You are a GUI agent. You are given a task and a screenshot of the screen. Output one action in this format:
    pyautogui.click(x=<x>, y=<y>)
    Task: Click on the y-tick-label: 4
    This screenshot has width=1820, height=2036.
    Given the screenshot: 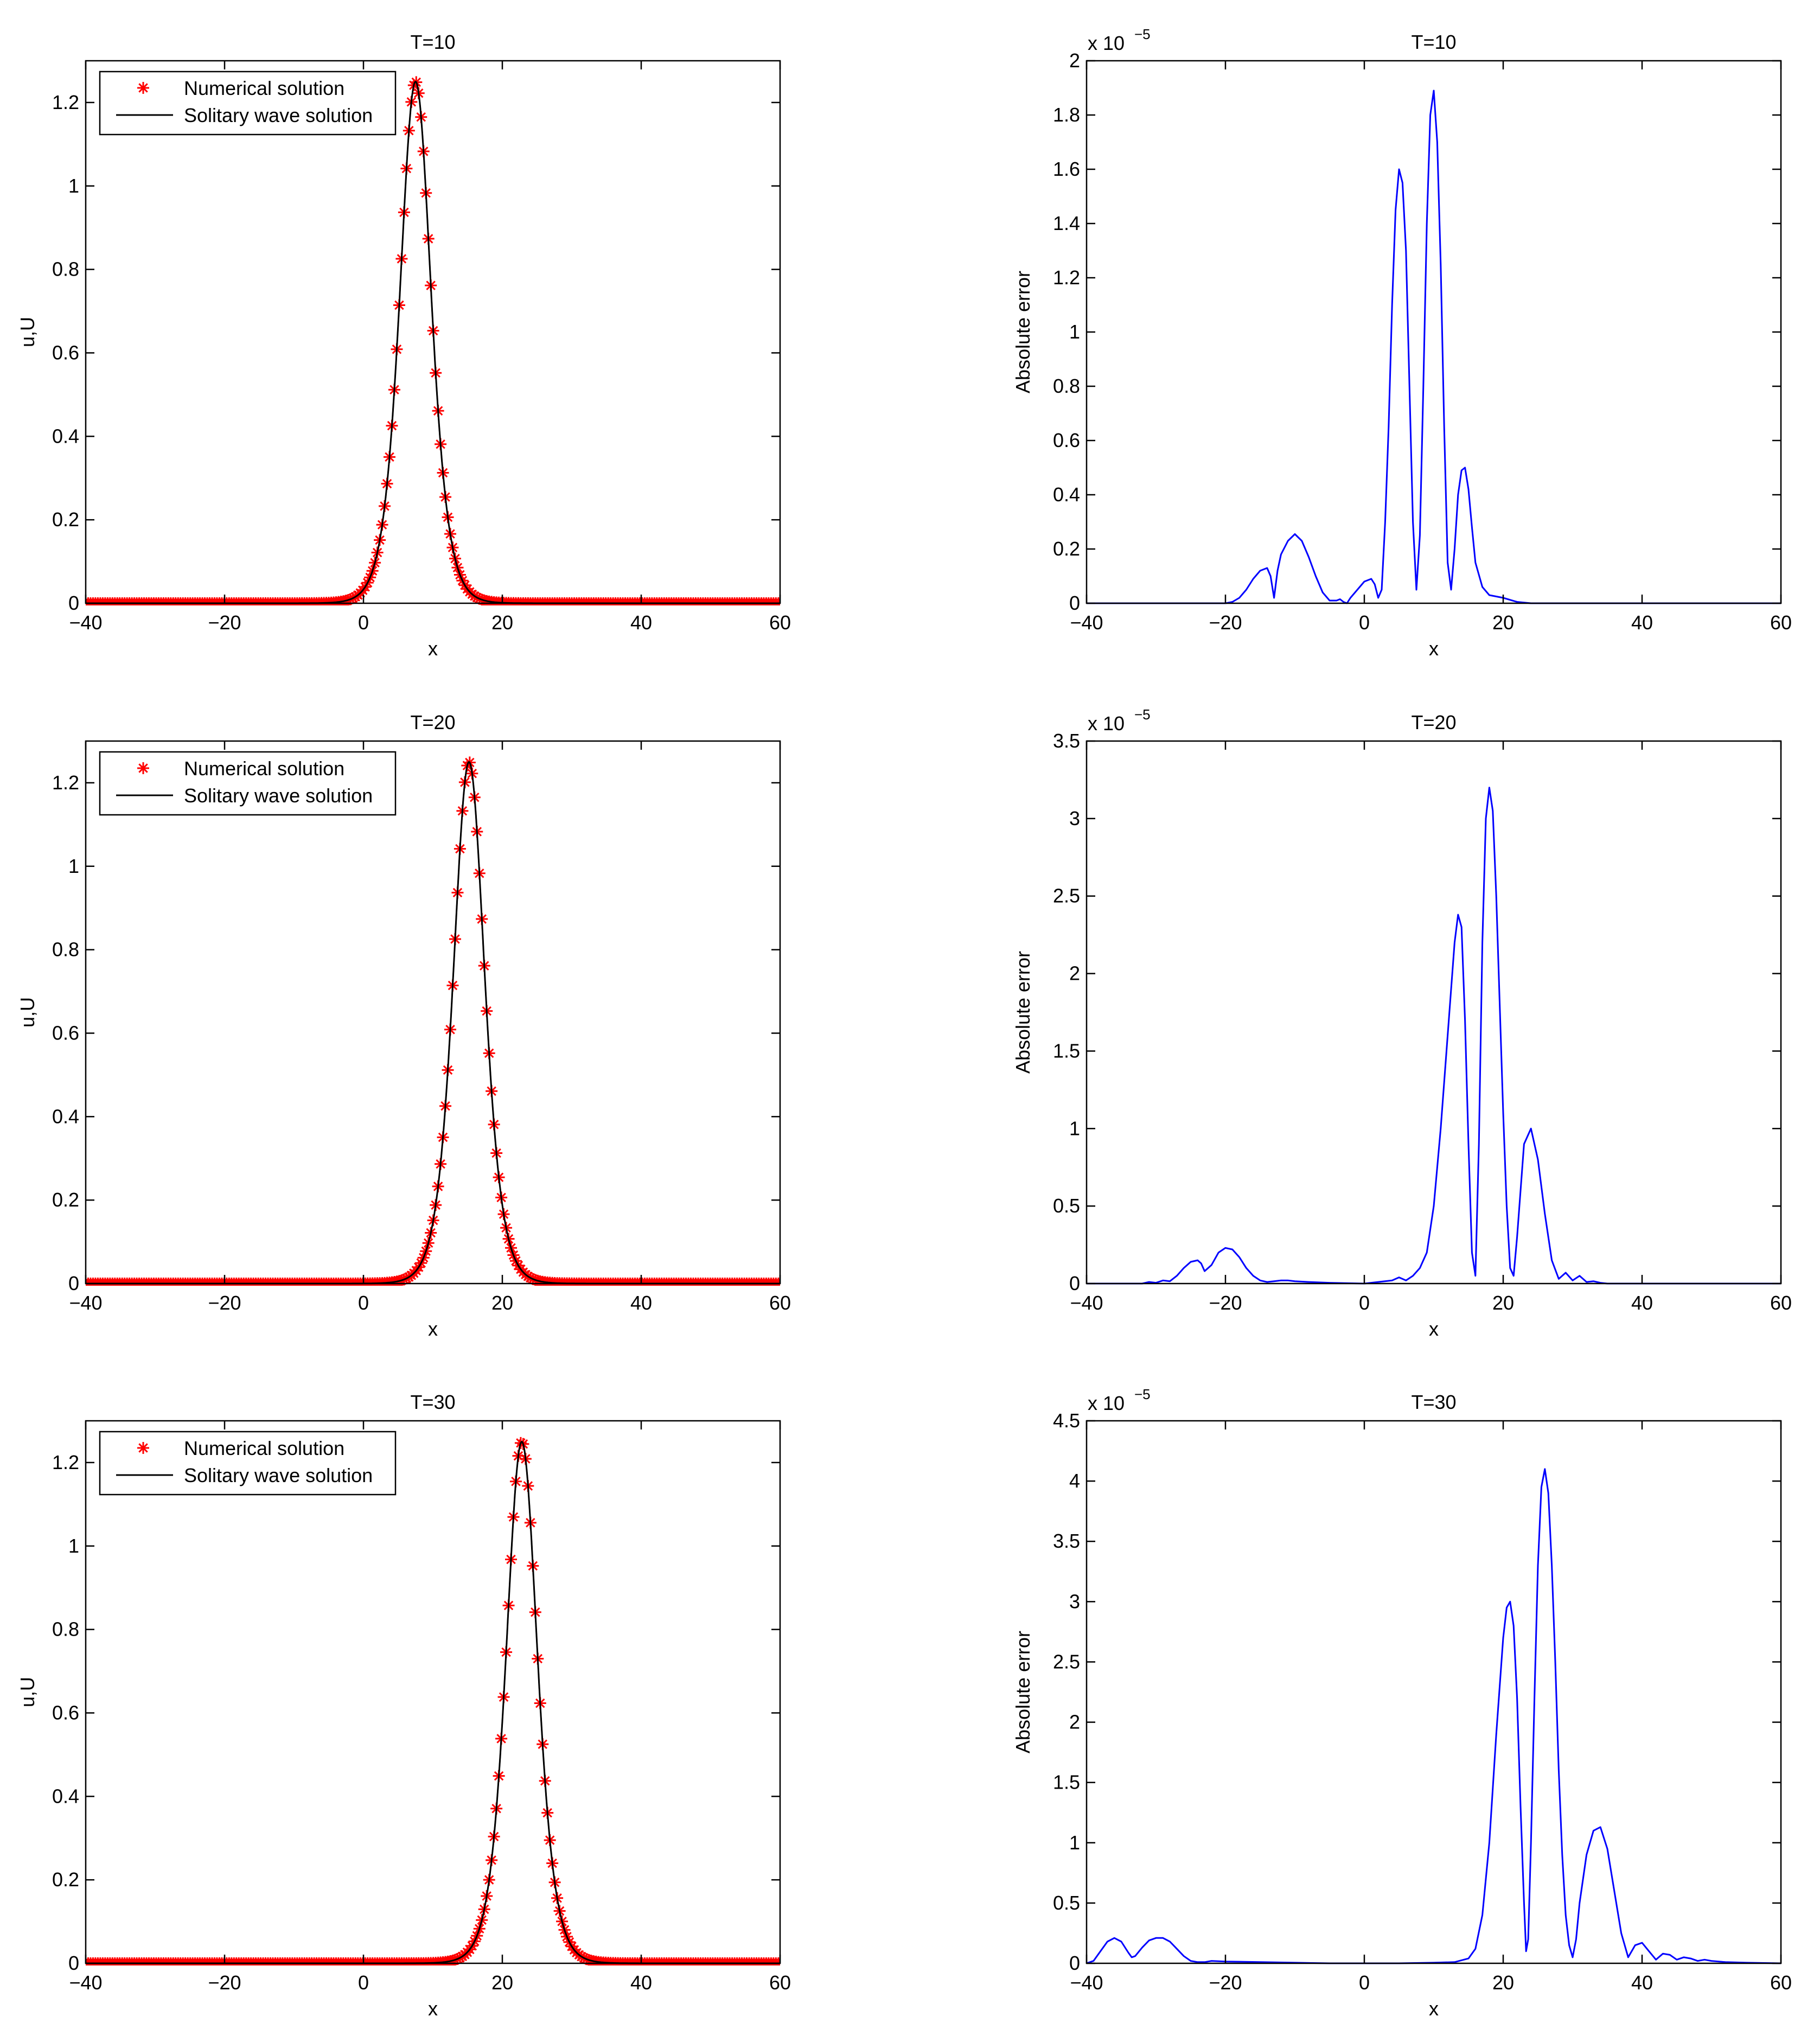 What is the action you would take?
    pyautogui.click(x=1074, y=1481)
    